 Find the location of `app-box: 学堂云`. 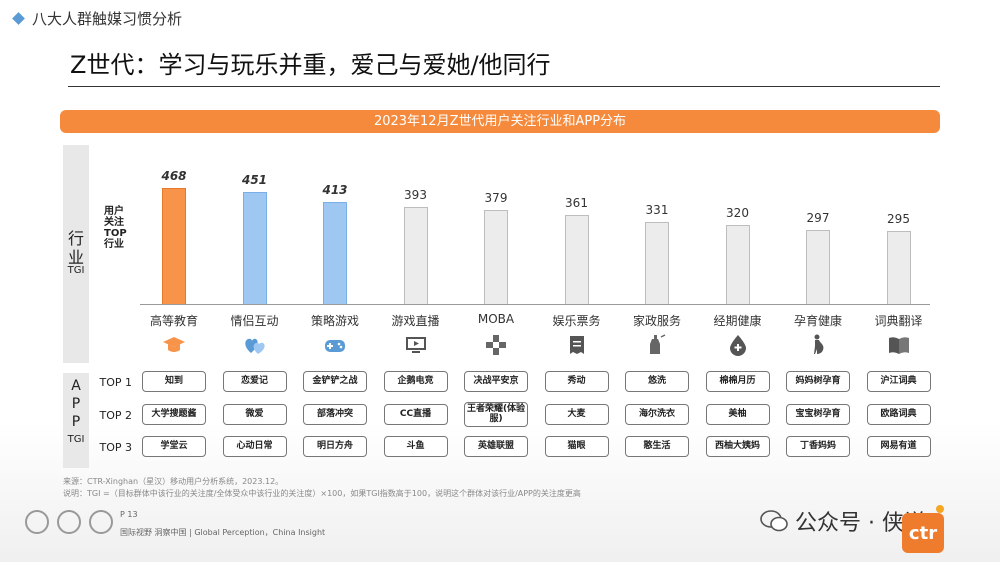

app-box: 学堂云 is located at coordinates (174, 446).